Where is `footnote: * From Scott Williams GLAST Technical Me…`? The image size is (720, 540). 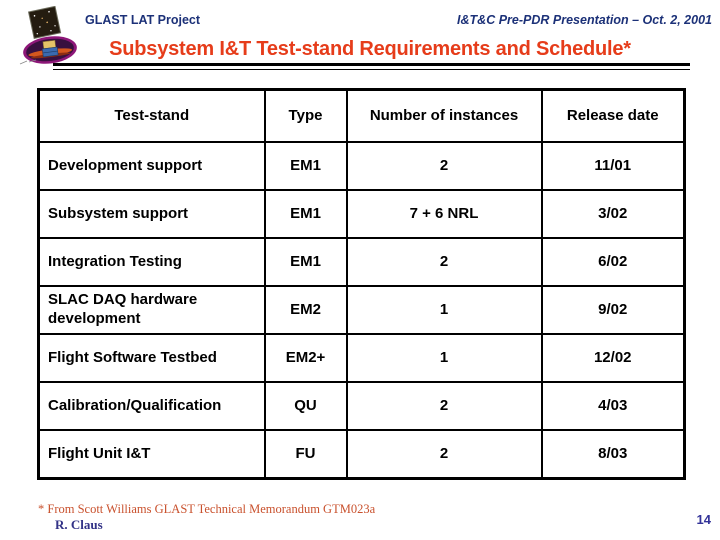 footnote: * From Scott Williams GLAST Technical Me… is located at coordinates (207, 509).